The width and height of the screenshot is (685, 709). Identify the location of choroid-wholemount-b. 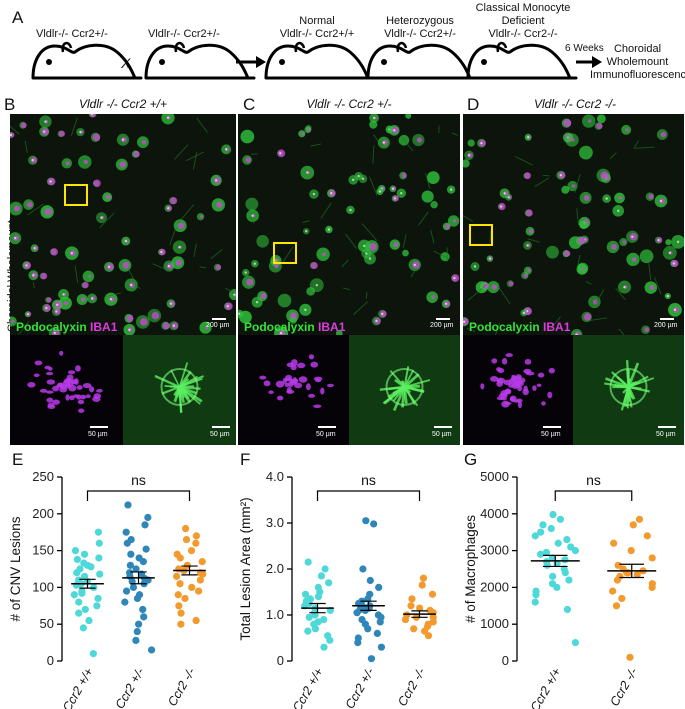
(123, 230).